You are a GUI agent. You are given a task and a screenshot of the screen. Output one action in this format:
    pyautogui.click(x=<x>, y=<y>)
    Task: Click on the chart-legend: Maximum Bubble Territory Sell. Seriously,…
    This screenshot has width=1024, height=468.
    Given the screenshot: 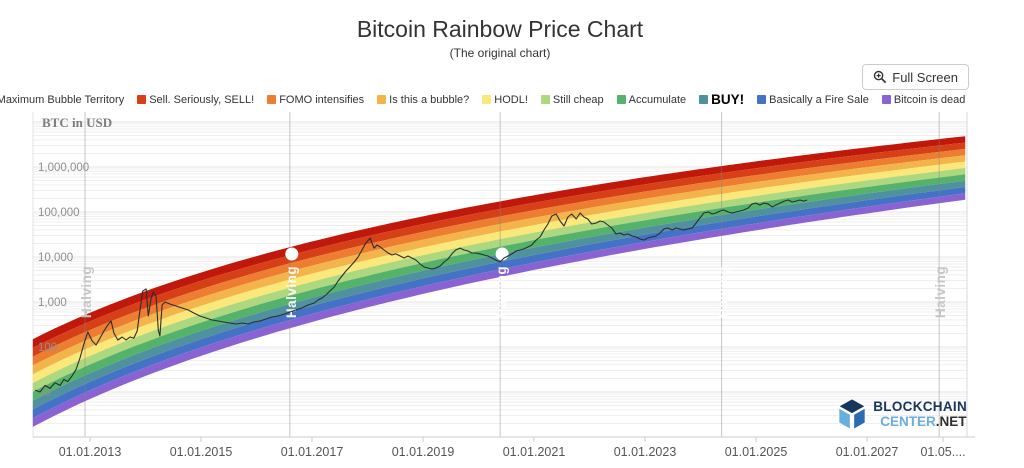 What is the action you would take?
    pyautogui.click(x=482, y=99)
    